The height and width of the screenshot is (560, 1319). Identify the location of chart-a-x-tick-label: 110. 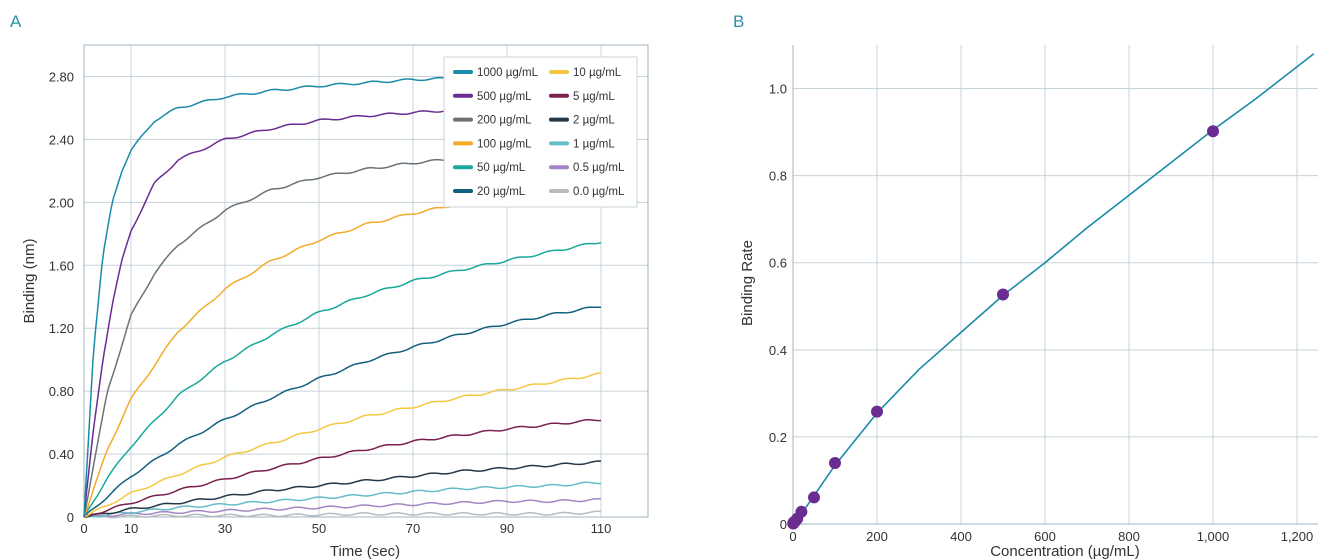
(601, 528).